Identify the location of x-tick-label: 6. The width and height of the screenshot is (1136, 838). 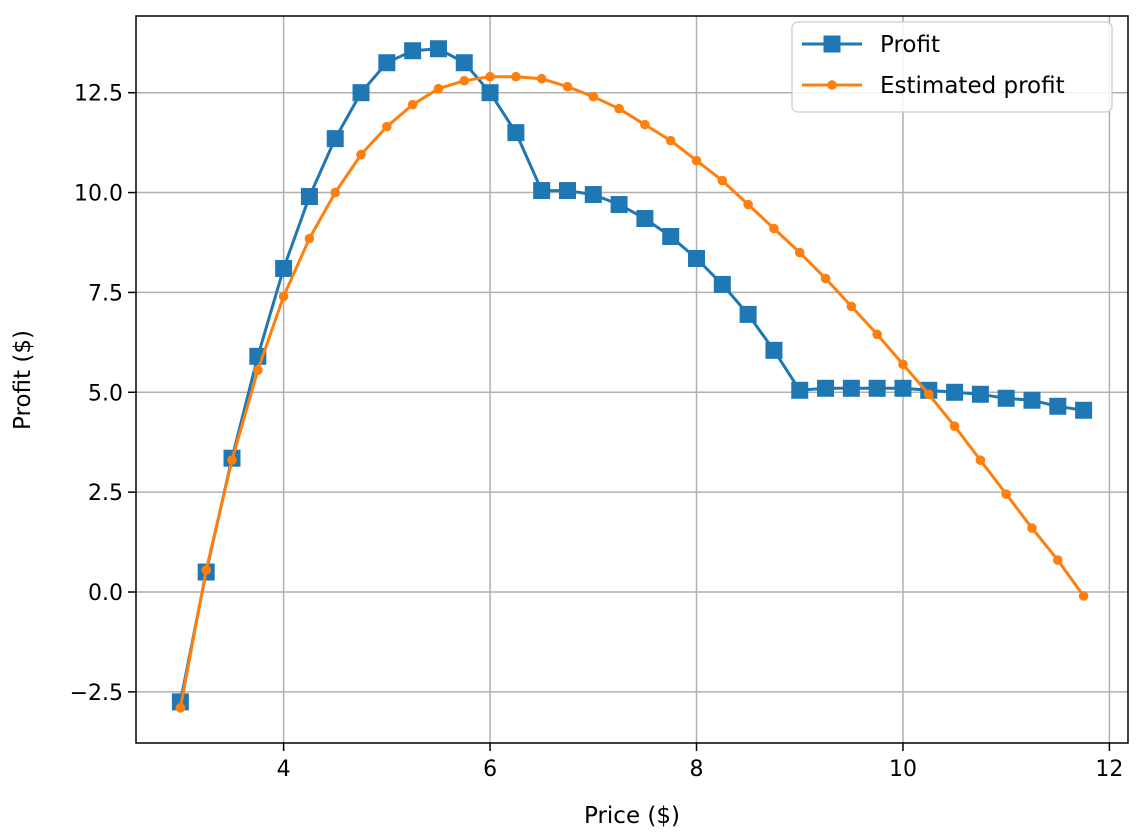
(490, 769).